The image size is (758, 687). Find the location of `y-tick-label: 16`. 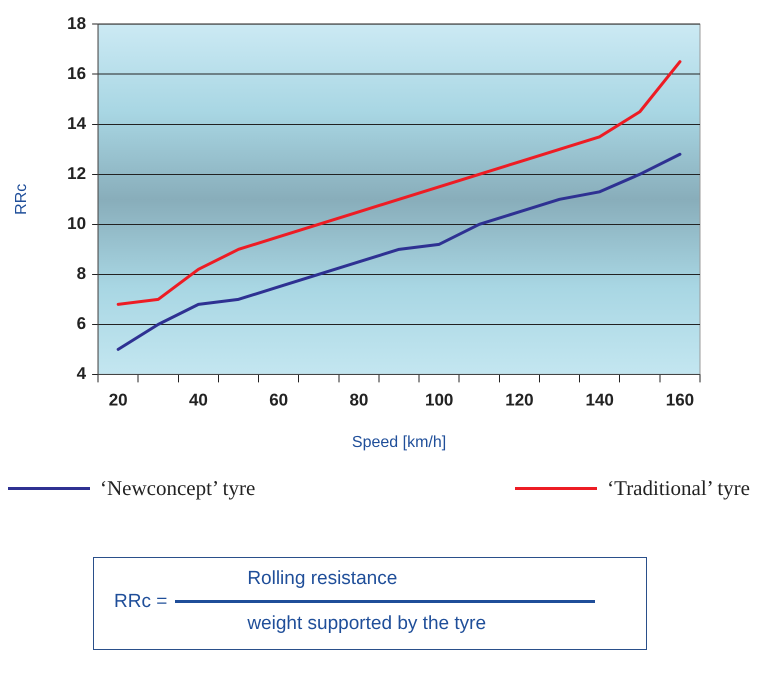

y-tick-label: 16 is located at coordinates (76, 73).